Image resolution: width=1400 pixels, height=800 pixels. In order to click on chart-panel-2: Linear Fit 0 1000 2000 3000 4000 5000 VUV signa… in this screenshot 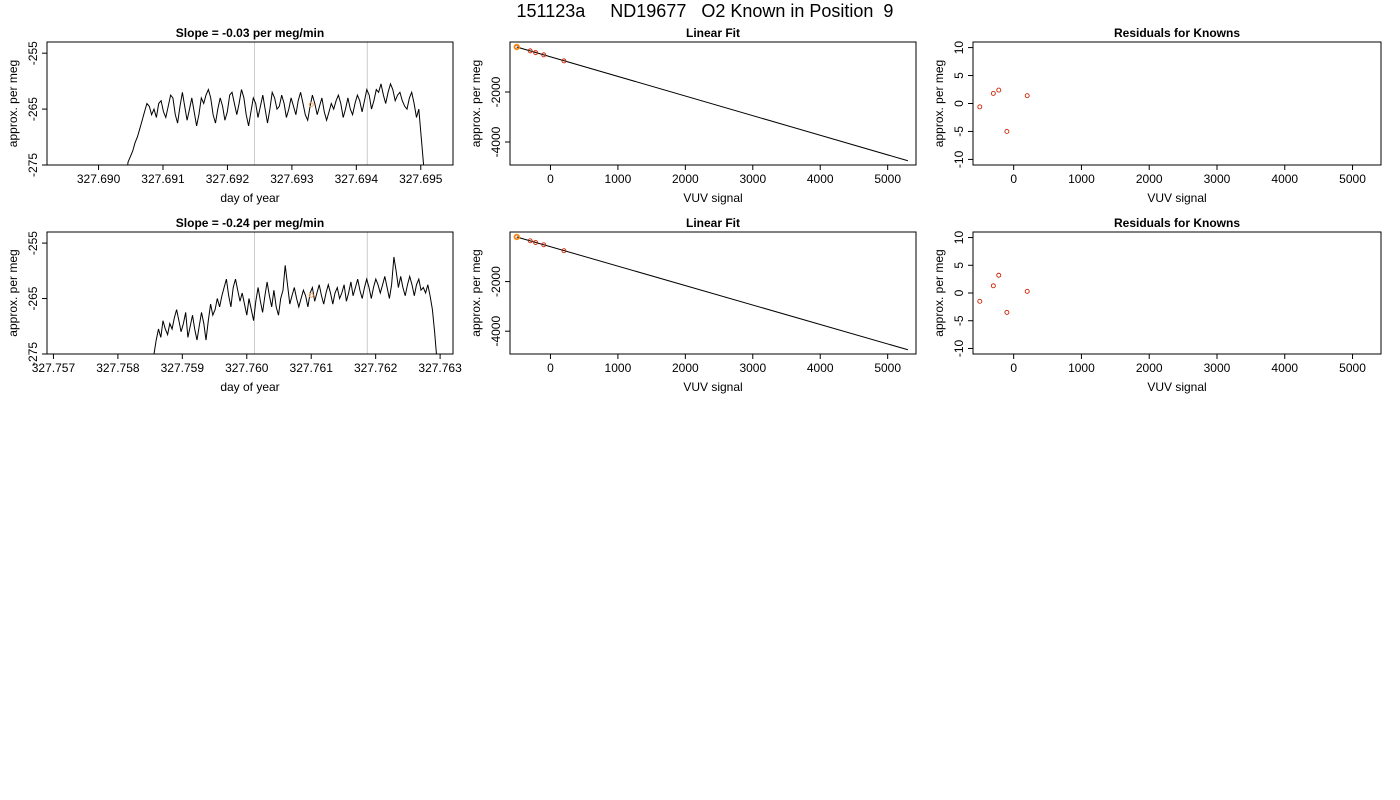, I will do `click(693, 115)`.